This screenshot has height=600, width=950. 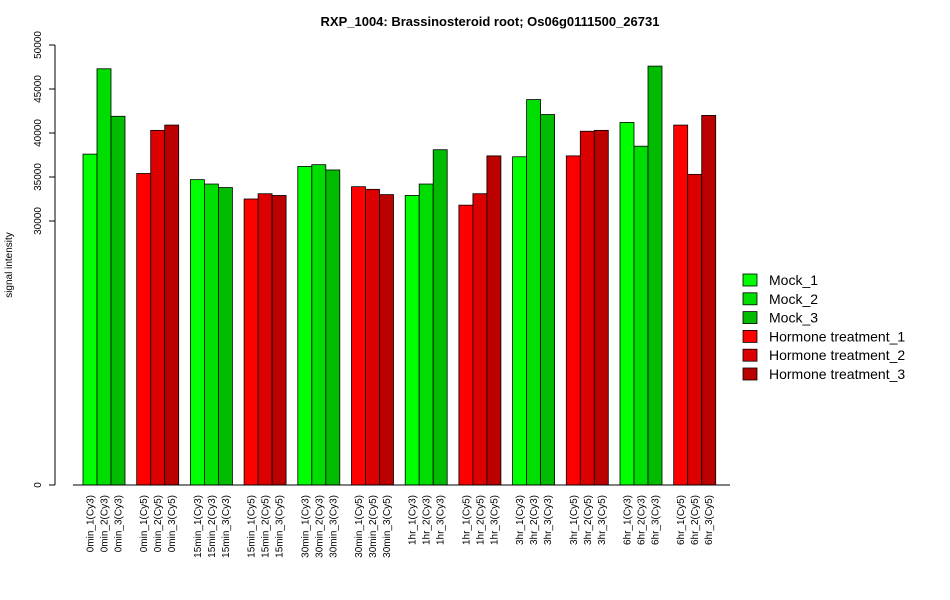 What do you see at coordinates (628, 520) in the screenshot?
I see `x-tick-label: 6hr_1(Cy3)` at bounding box center [628, 520].